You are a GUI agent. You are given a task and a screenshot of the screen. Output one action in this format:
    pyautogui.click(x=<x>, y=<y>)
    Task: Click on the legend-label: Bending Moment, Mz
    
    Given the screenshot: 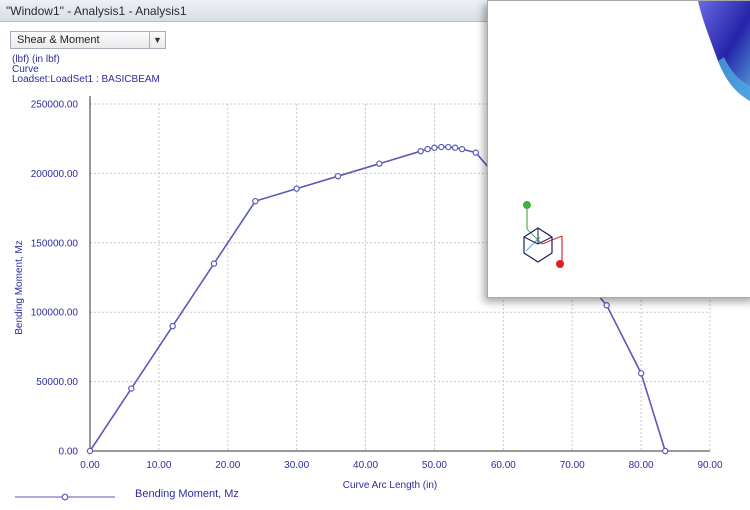 What is the action you would take?
    pyautogui.click(x=187, y=494)
    